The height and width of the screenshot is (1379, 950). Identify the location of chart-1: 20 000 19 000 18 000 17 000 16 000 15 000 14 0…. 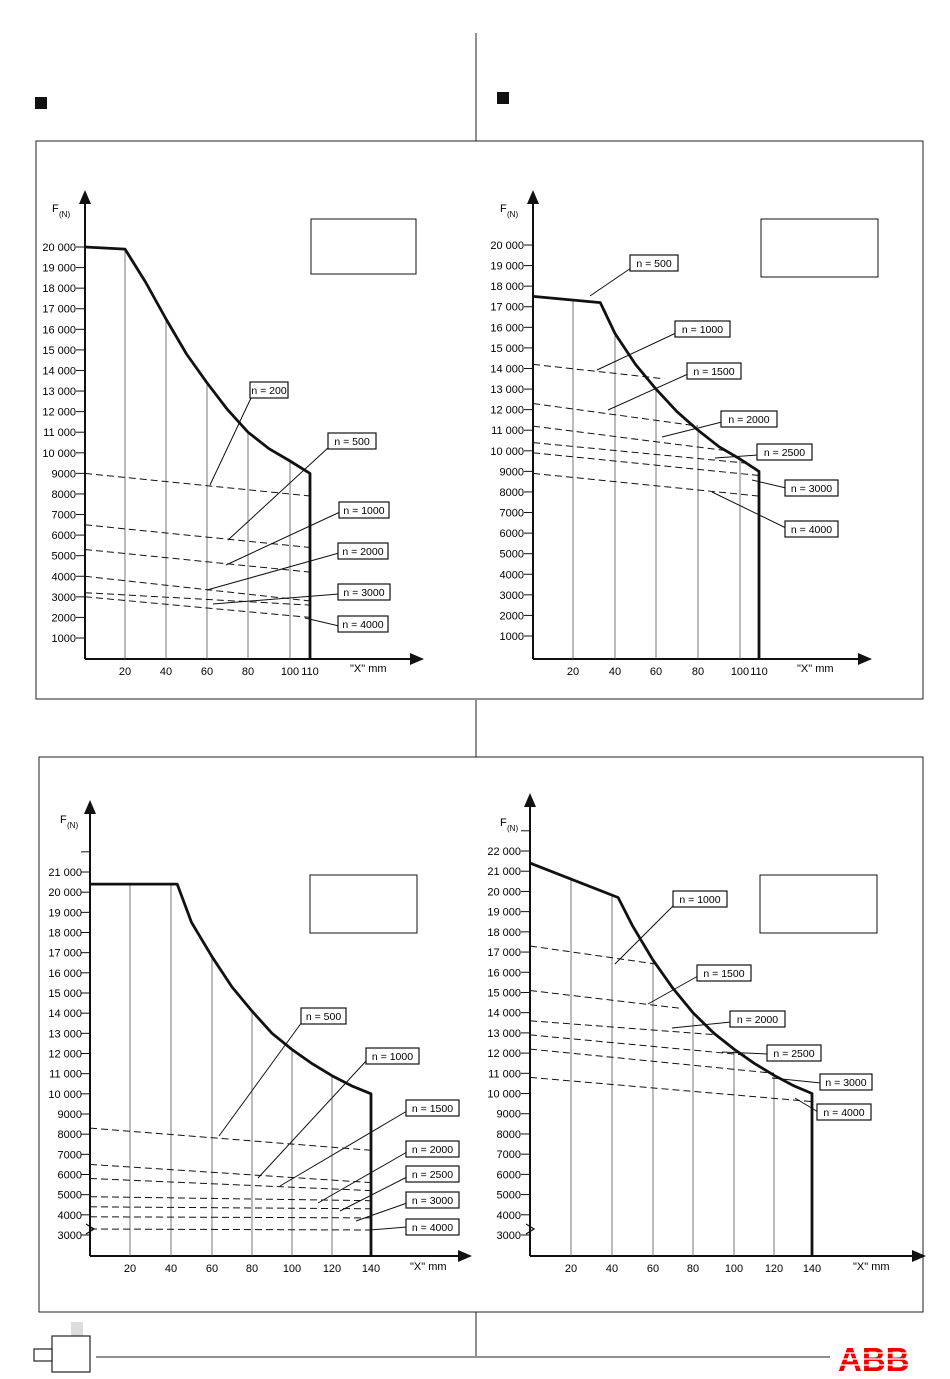
(233, 434).